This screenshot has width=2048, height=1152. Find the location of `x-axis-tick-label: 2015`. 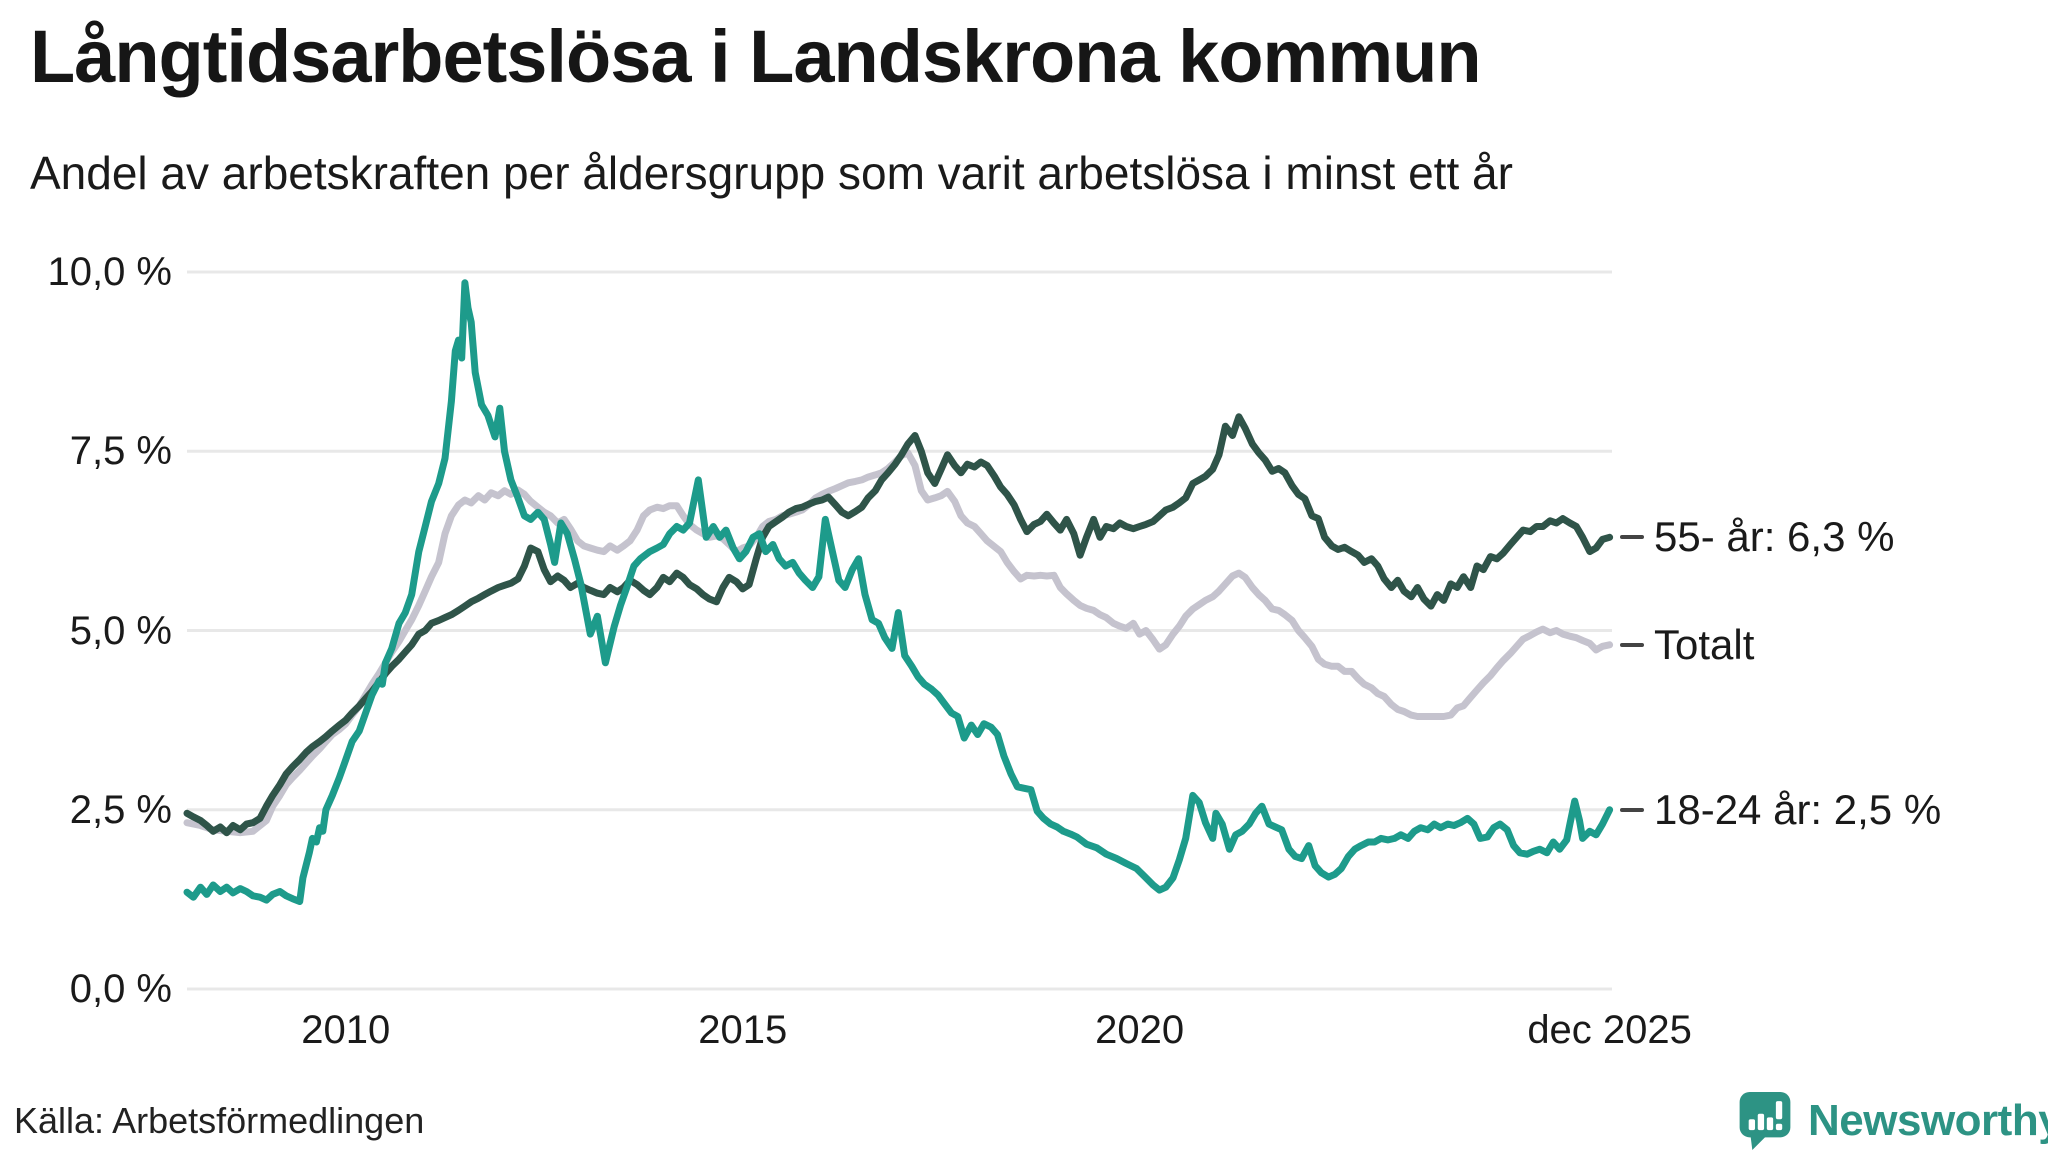

x-axis-tick-label: 2015 is located at coordinates (743, 1030).